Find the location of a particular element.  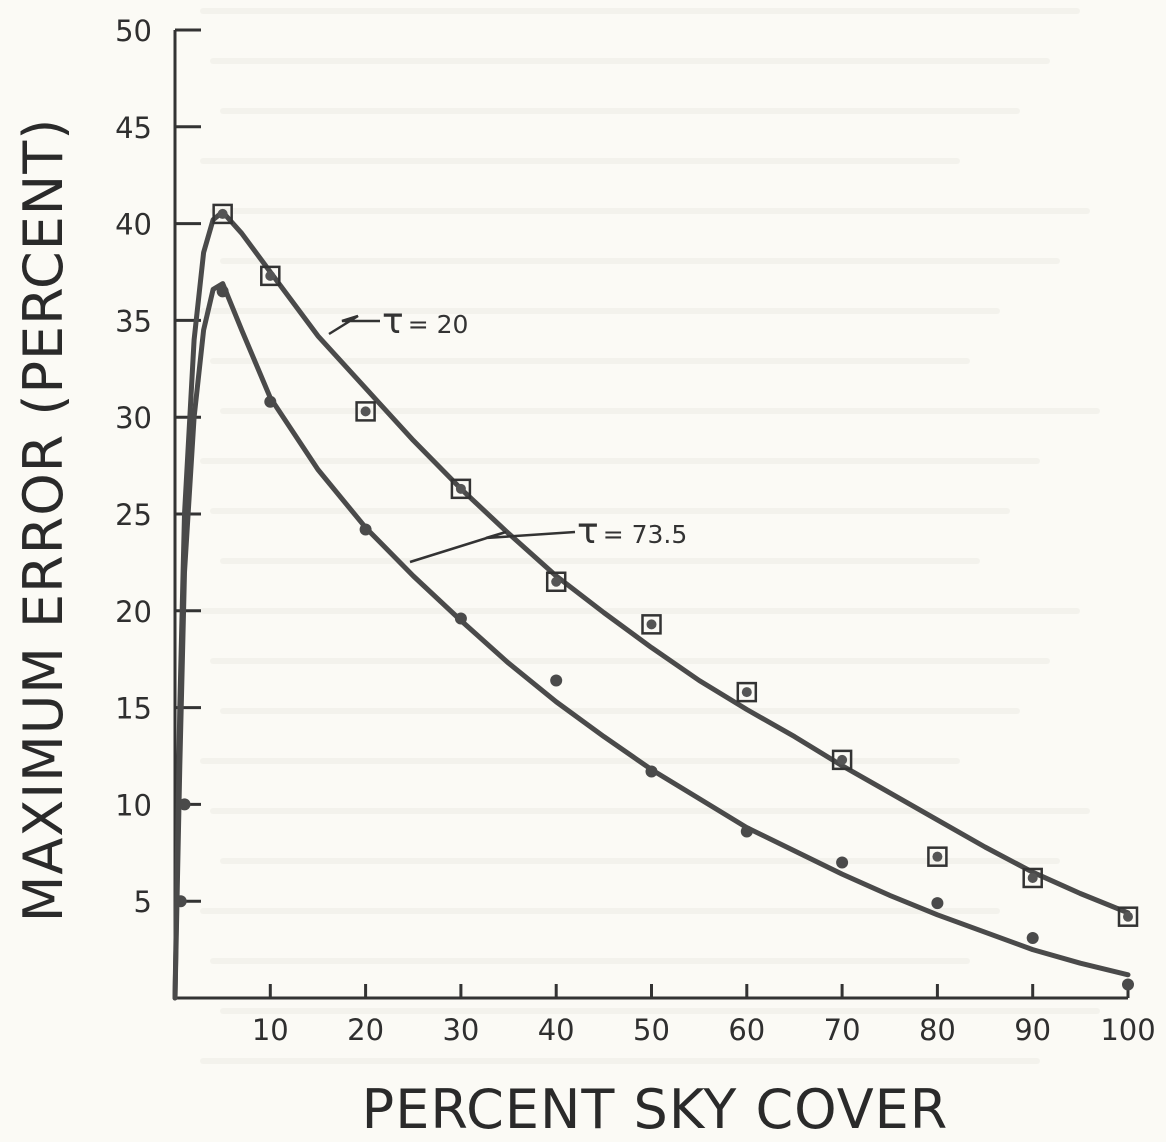

x-tick-label: 80 is located at coordinates (937, 1030).